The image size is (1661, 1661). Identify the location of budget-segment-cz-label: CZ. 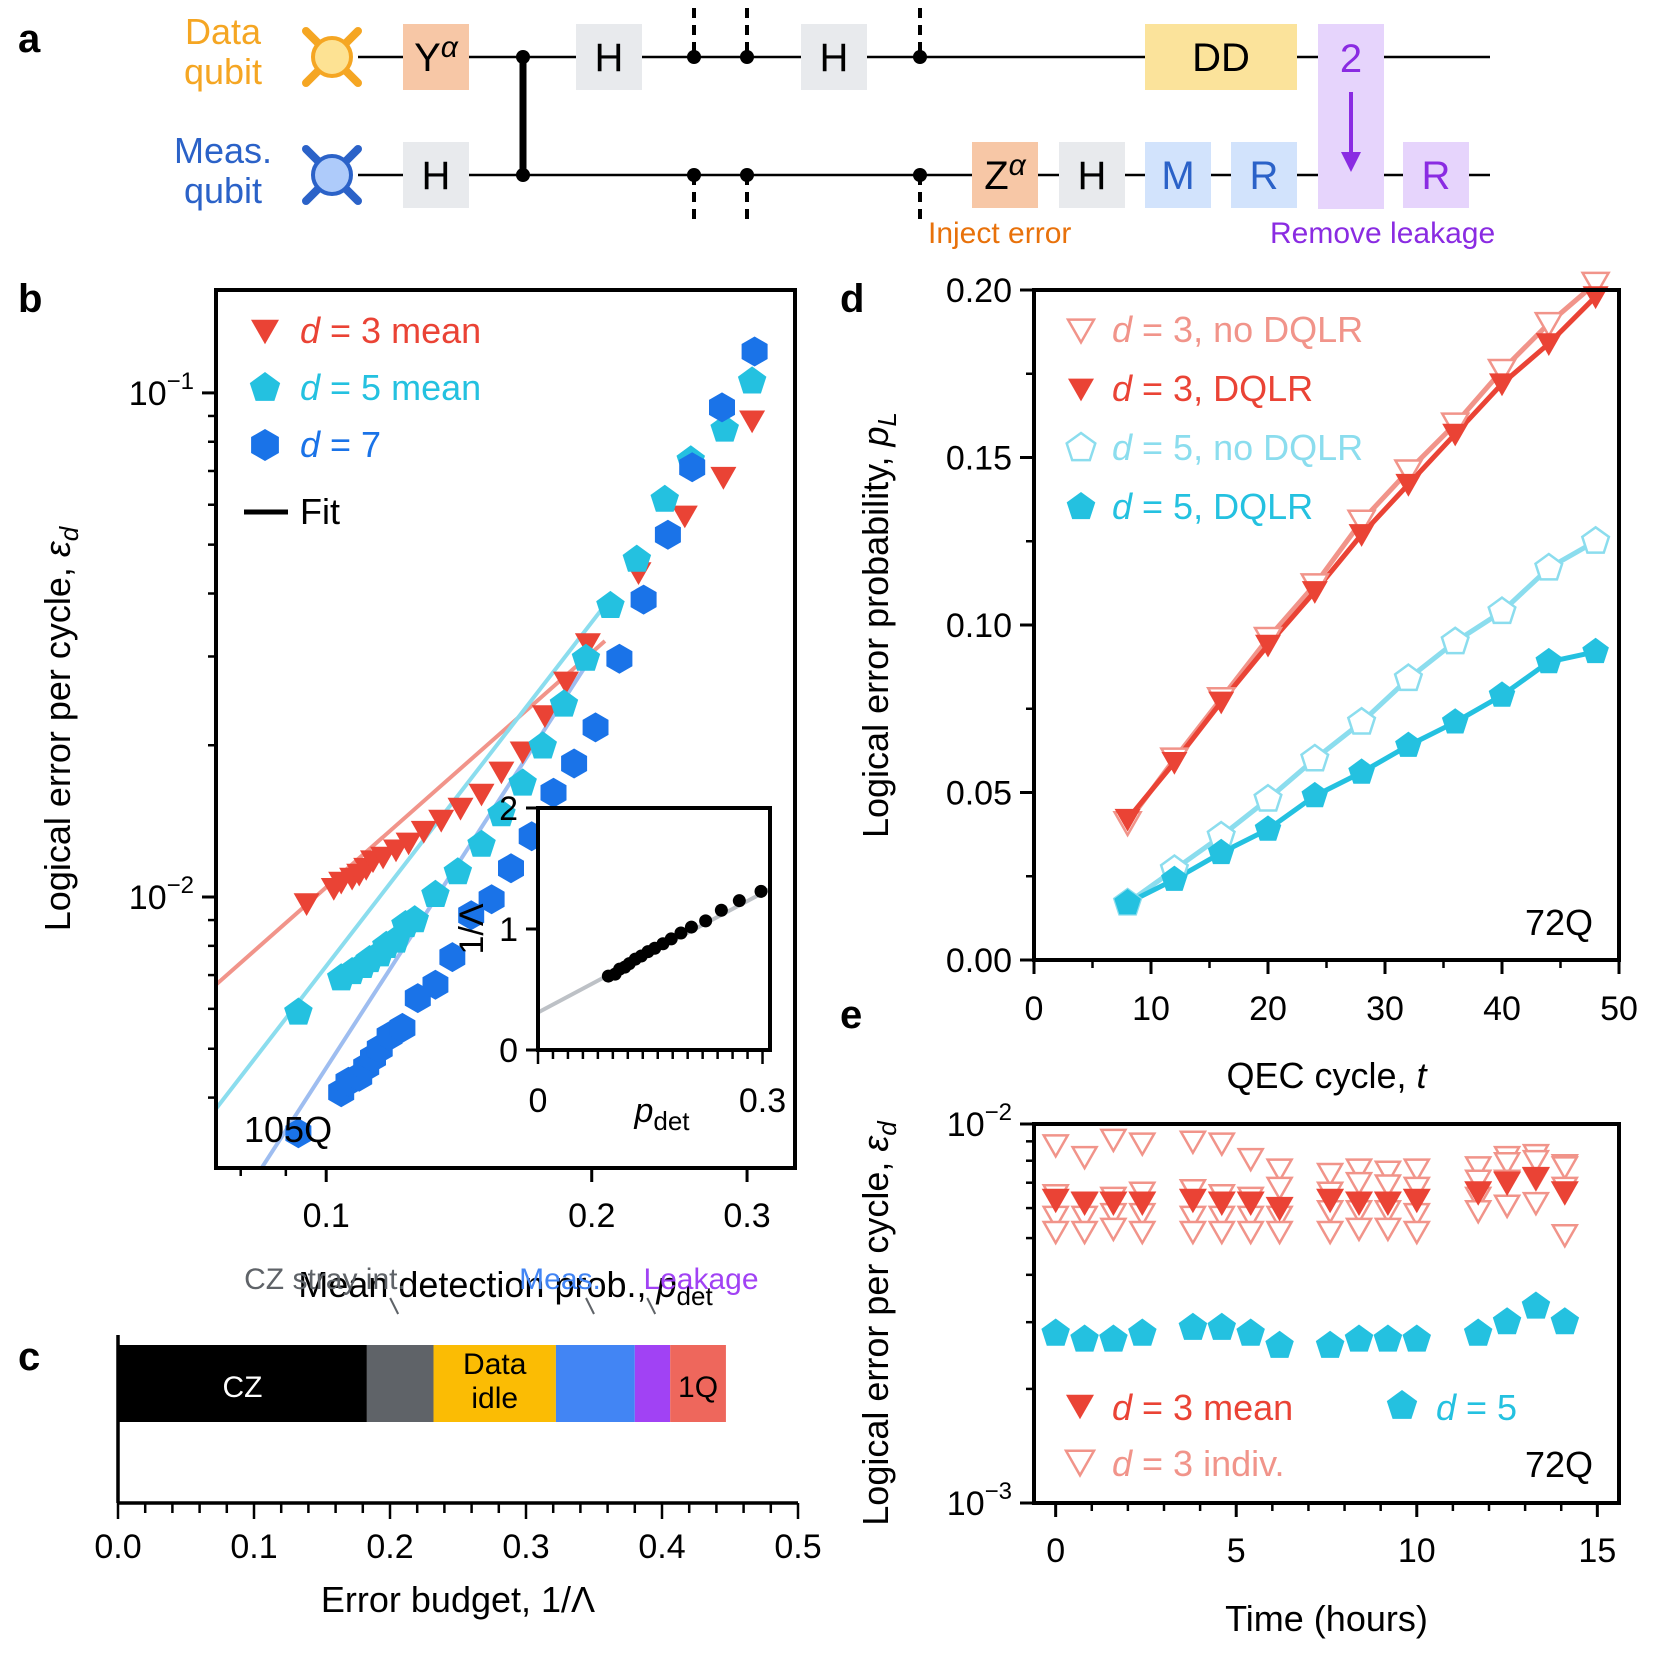
(242, 1387).